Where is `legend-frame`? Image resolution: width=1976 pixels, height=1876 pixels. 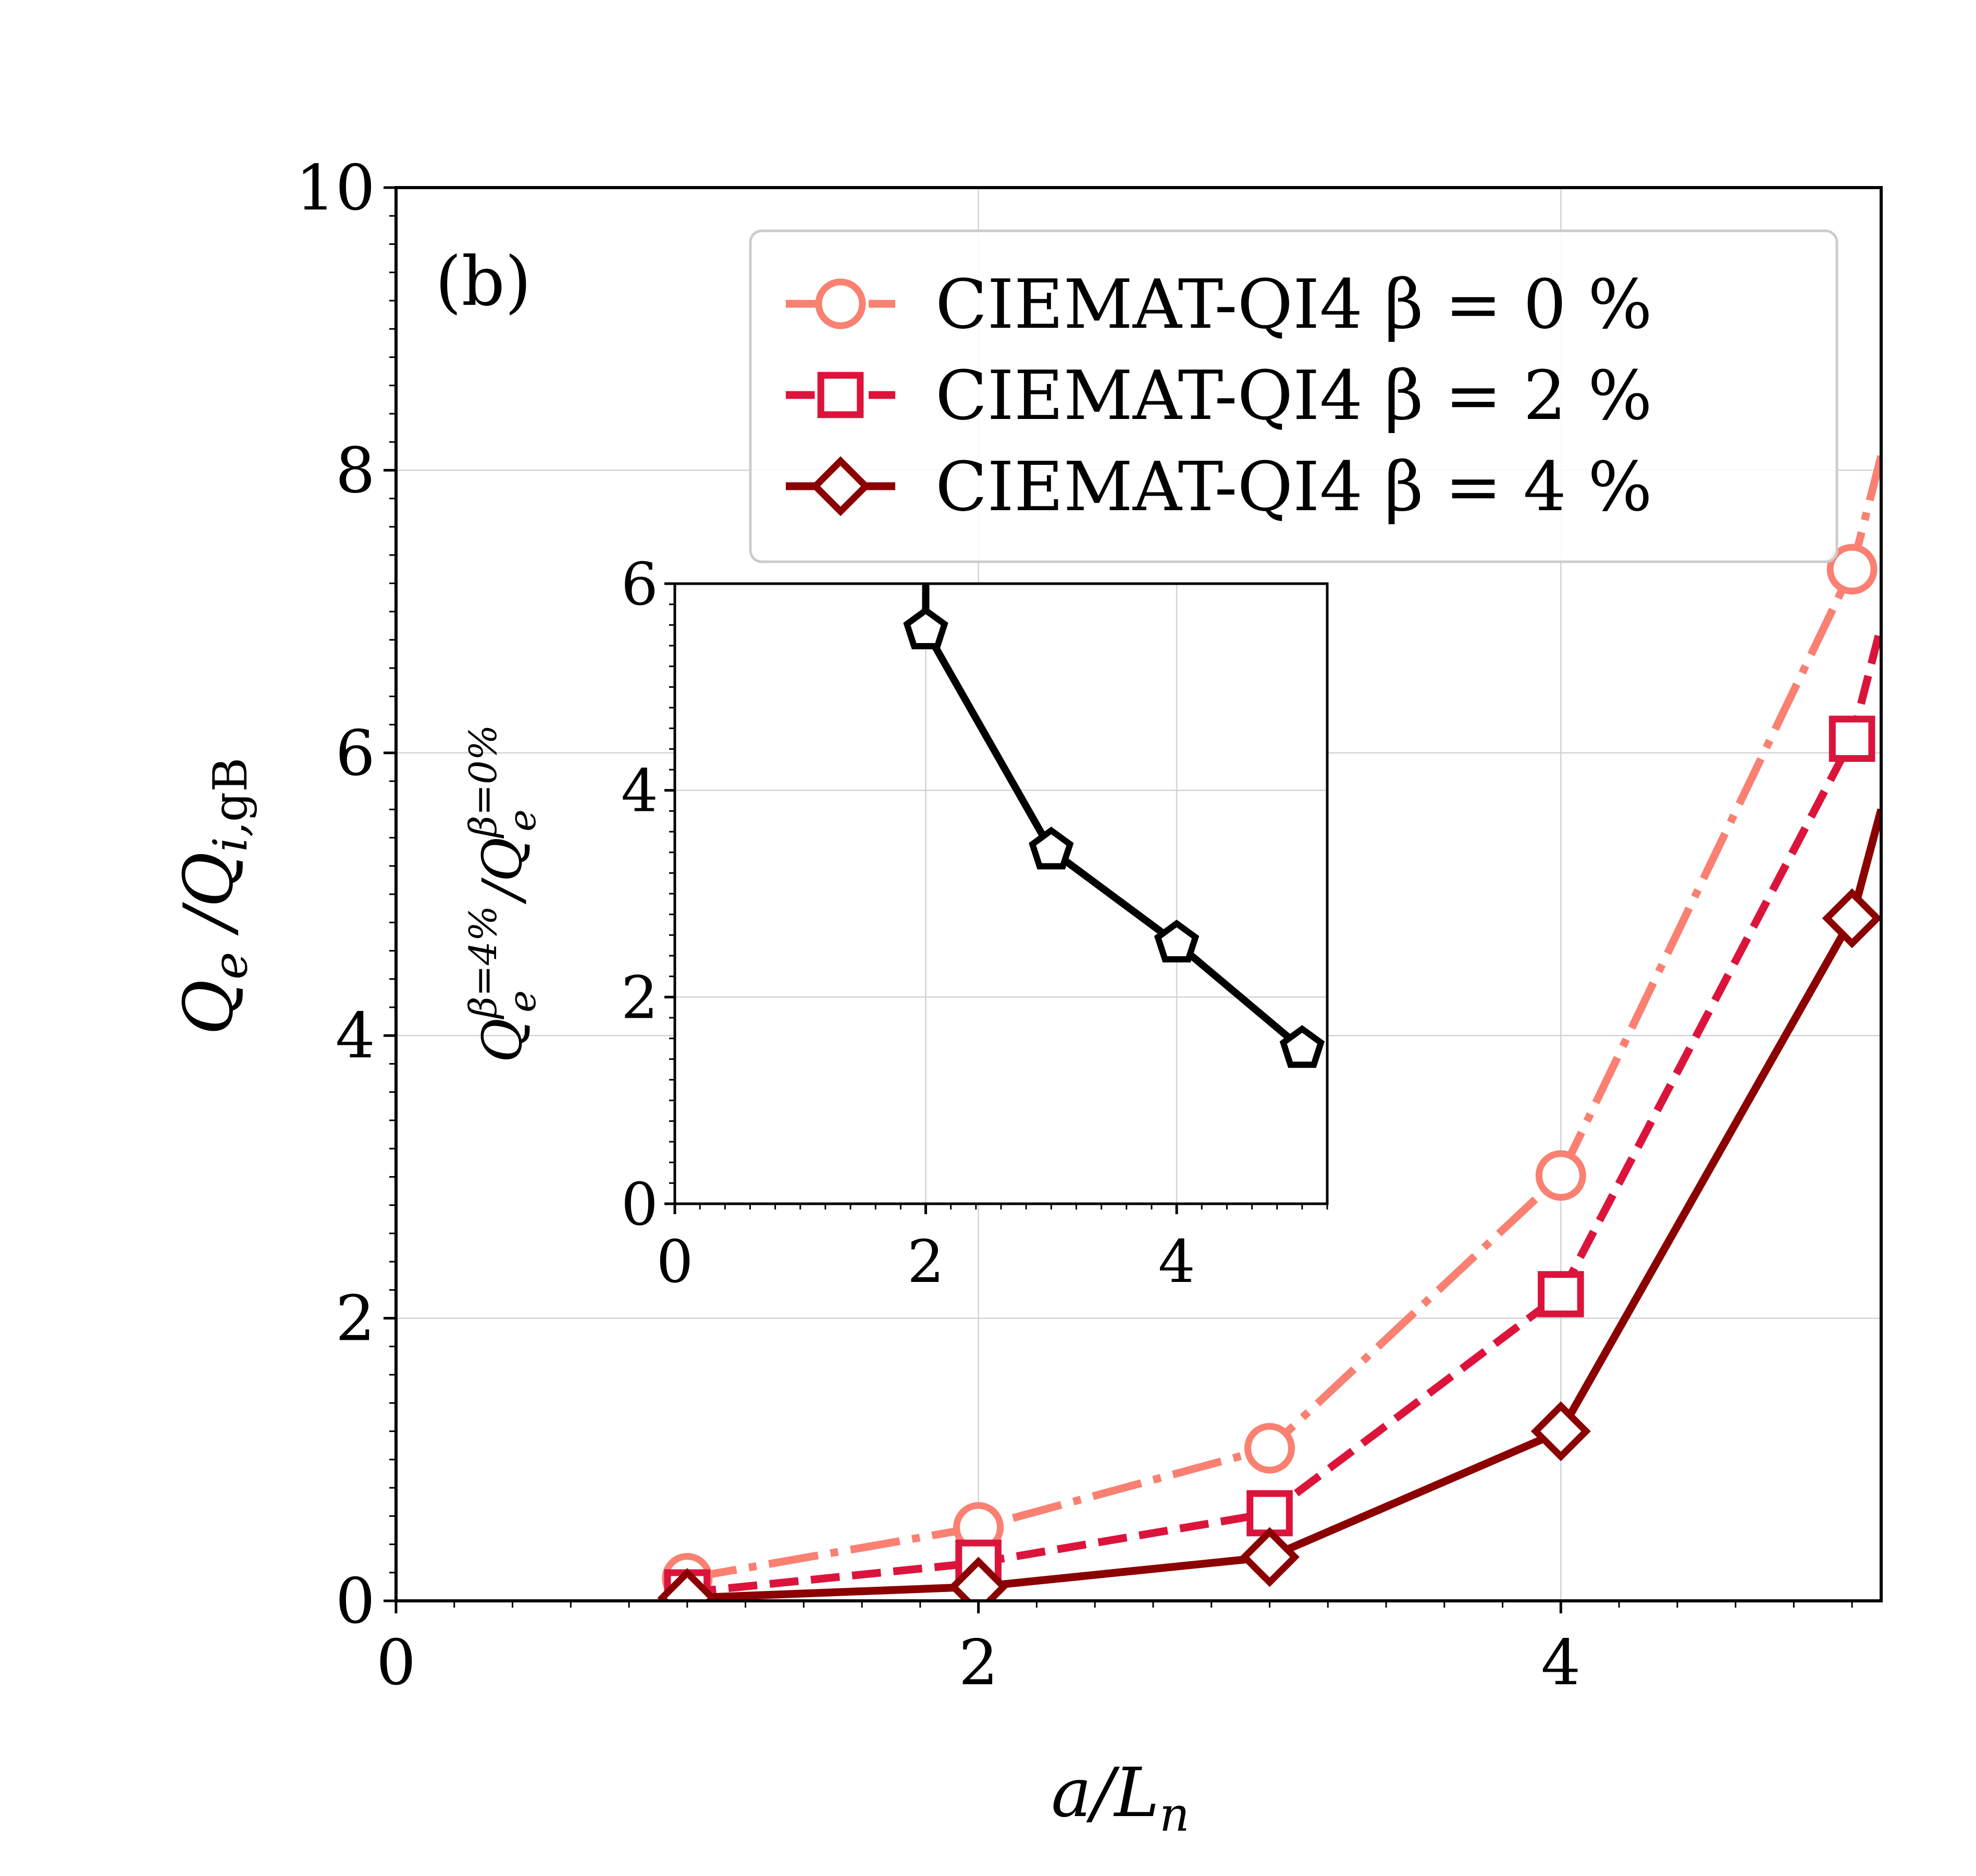
legend-frame is located at coordinates (1293, 396).